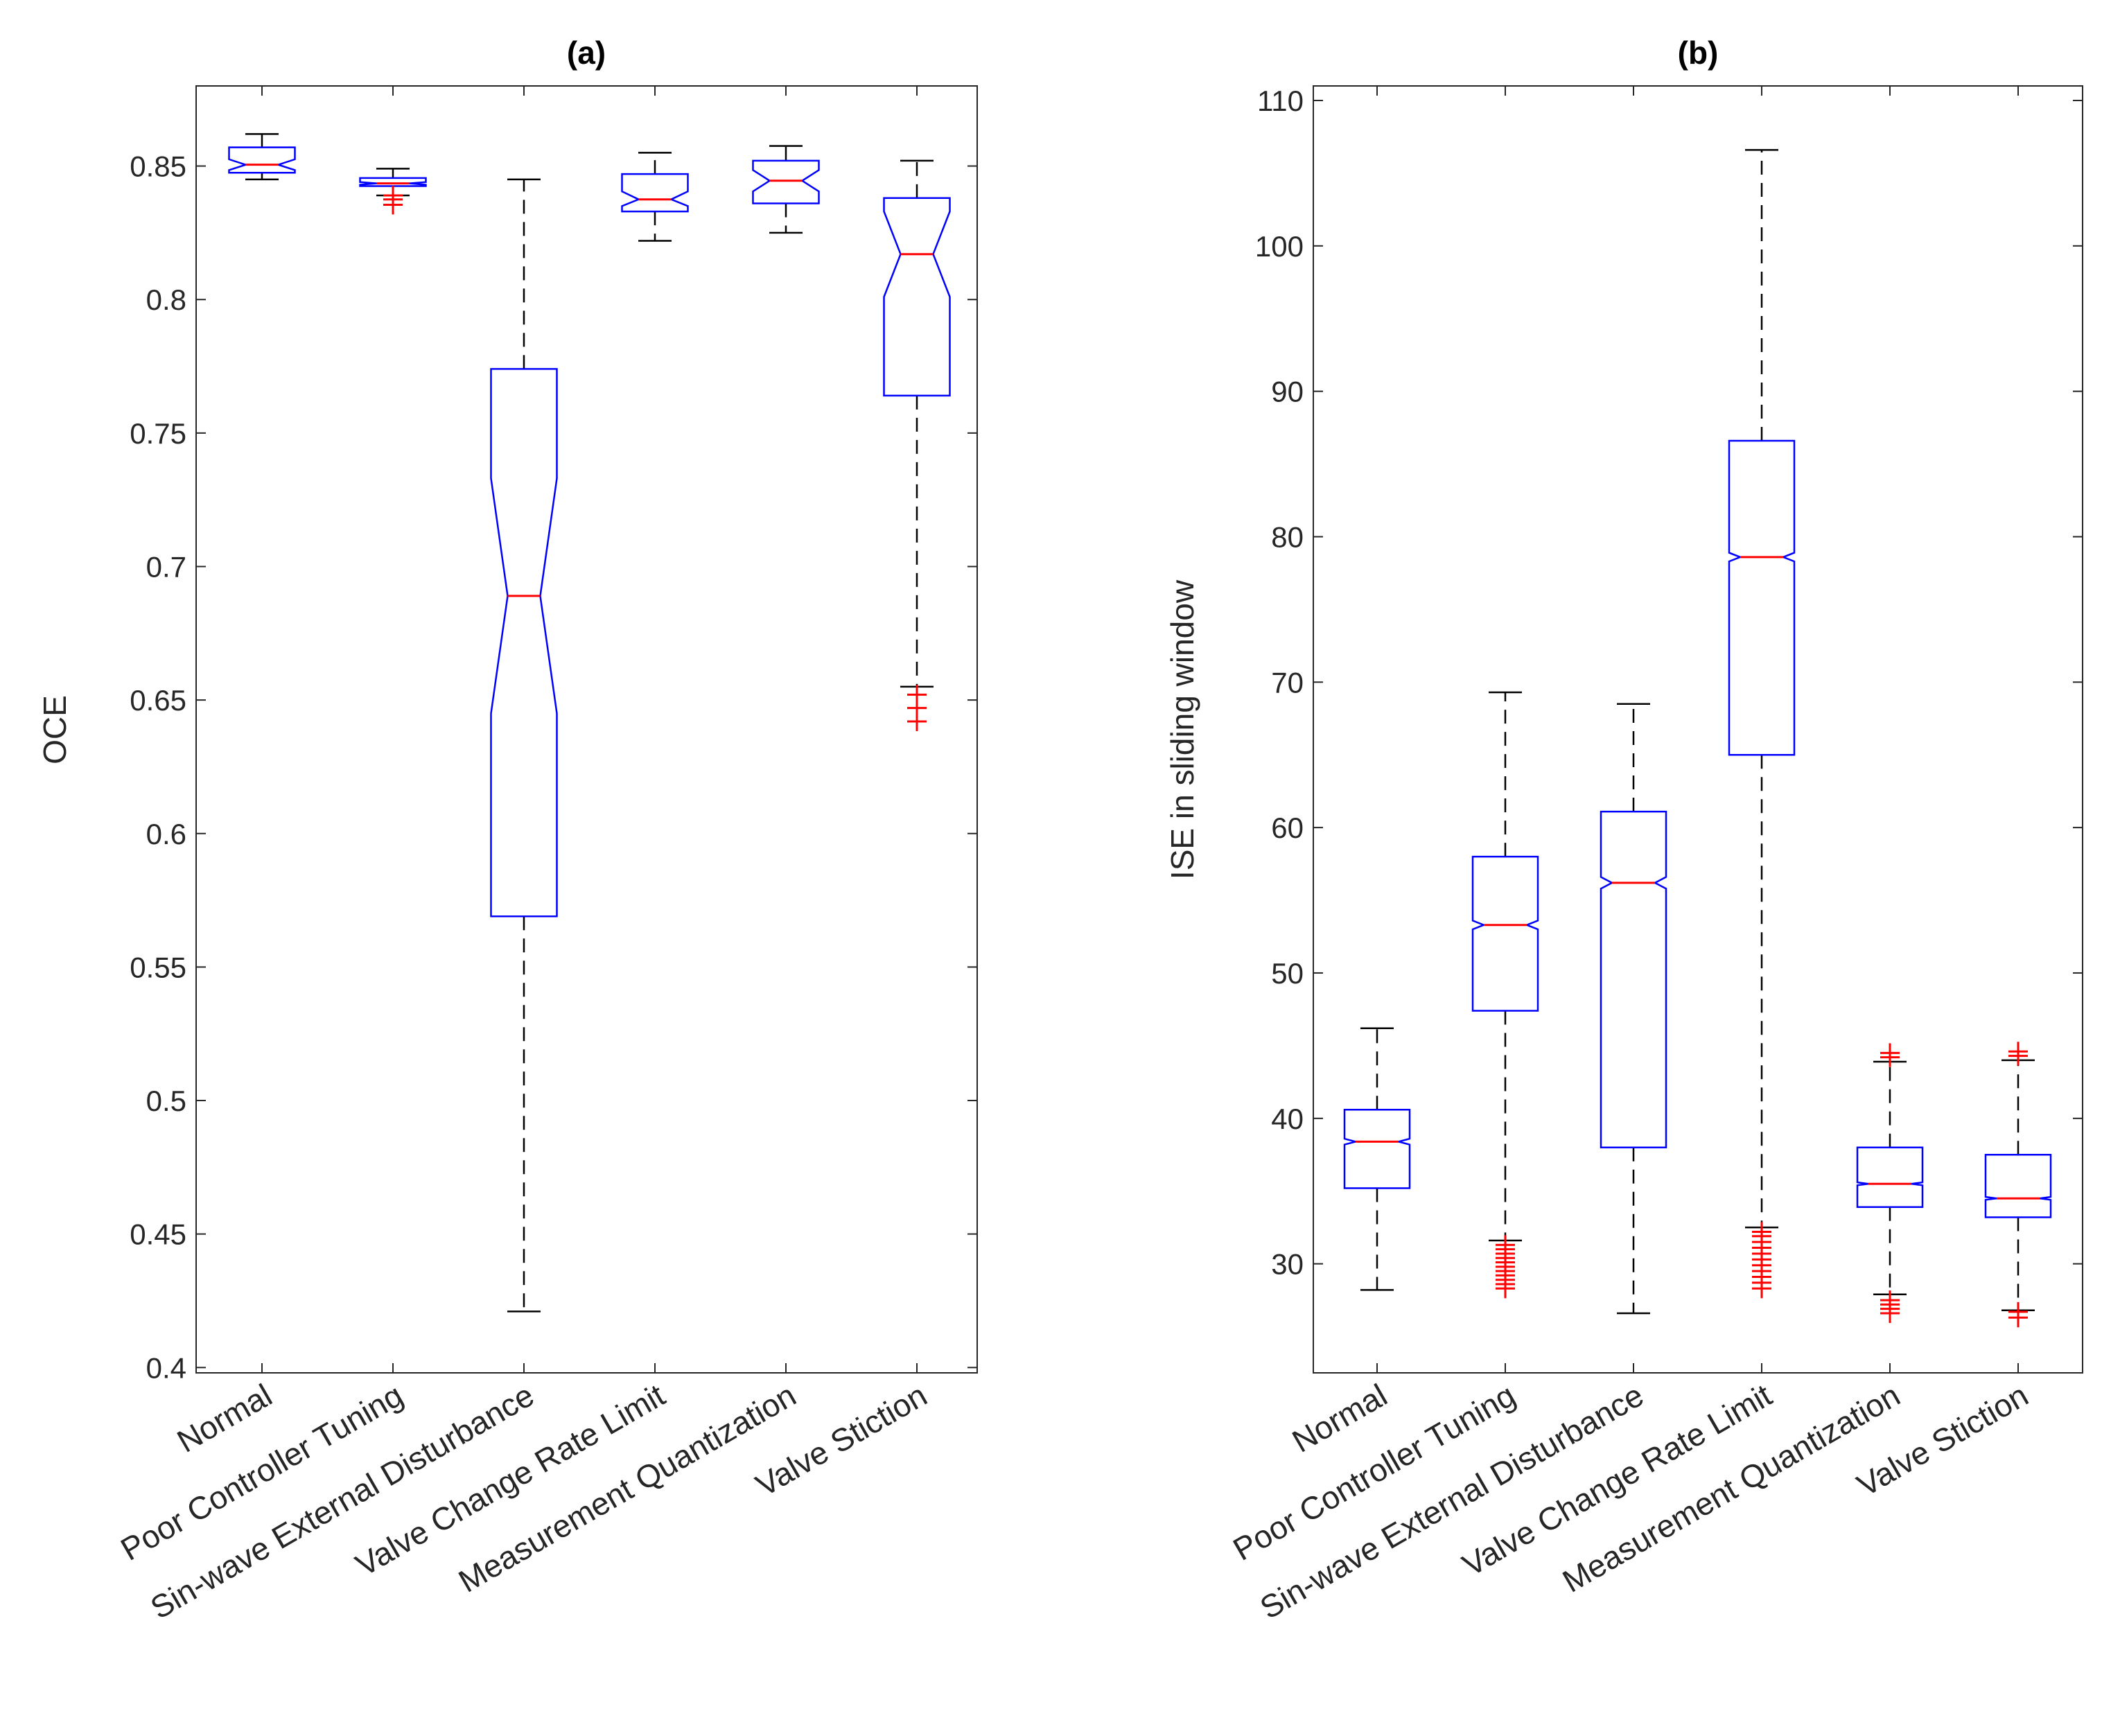 Image resolution: width=2111 pixels, height=1736 pixels. What do you see at coordinates (1279, 246) in the screenshot?
I see `panel-b-ytick-label: 100` at bounding box center [1279, 246].